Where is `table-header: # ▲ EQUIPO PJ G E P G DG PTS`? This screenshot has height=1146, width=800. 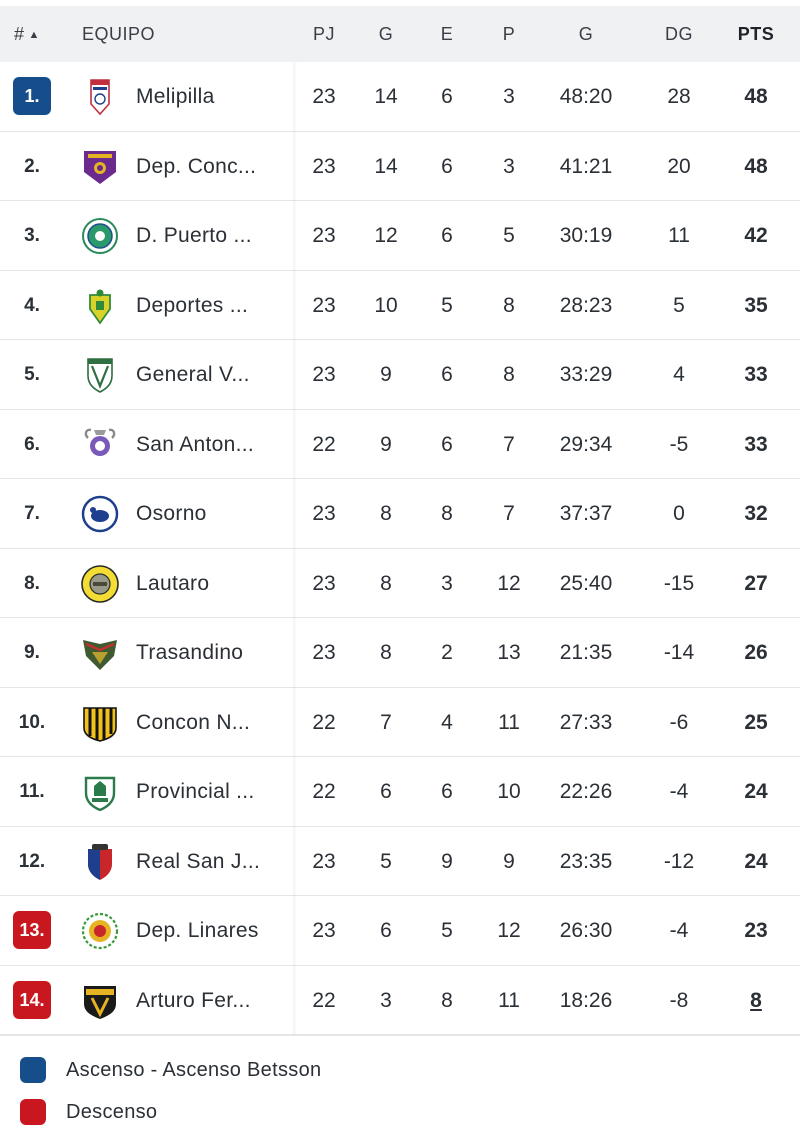 table-header: # ▲ EQUIPO PJ G E P G DG PTS is located at coordinates (400, 34).